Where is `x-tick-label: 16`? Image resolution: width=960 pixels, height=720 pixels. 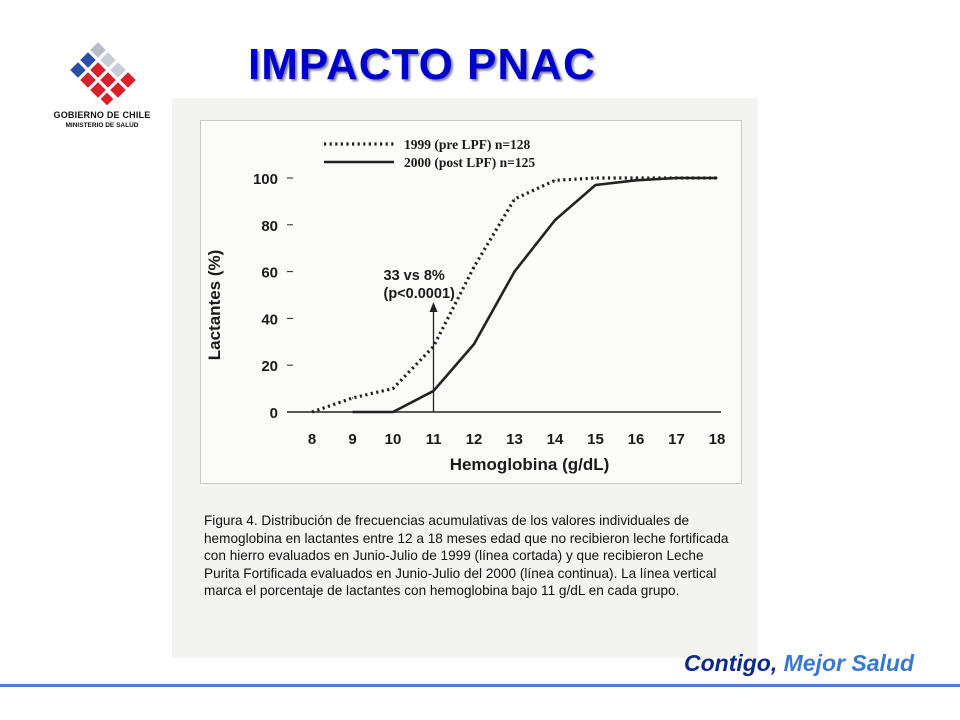
x-tick-label: 16 is located at coordinates (636, 439).